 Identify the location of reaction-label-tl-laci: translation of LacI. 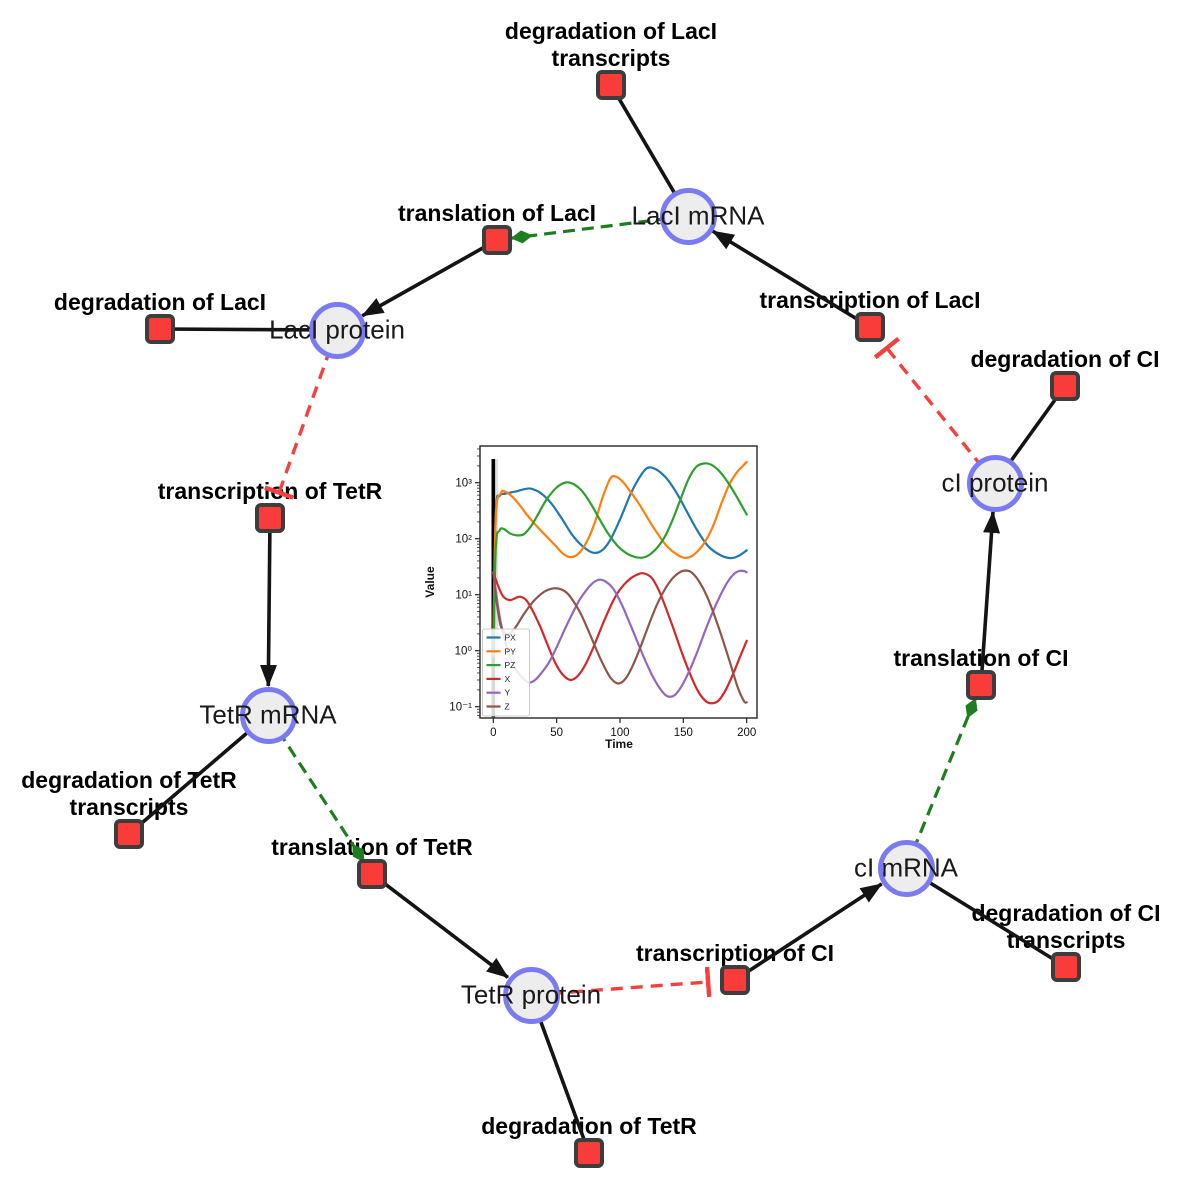
(497, 213).